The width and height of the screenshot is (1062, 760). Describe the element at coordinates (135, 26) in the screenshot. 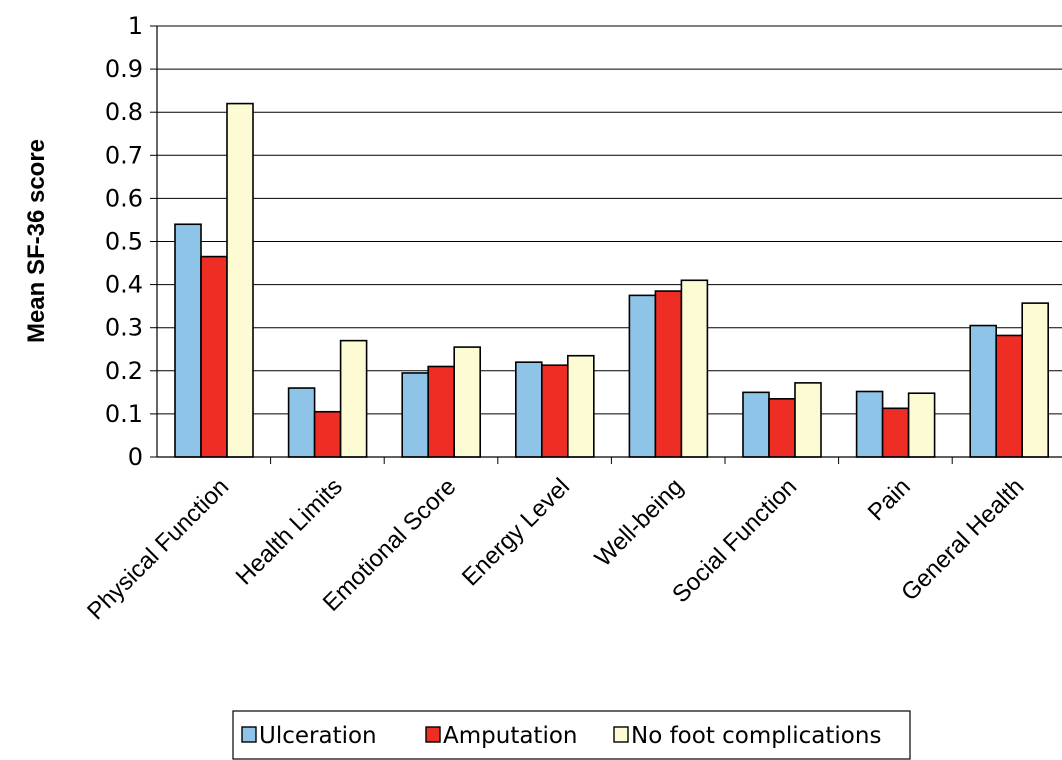

I see `y-tick-label: 1` at that location.